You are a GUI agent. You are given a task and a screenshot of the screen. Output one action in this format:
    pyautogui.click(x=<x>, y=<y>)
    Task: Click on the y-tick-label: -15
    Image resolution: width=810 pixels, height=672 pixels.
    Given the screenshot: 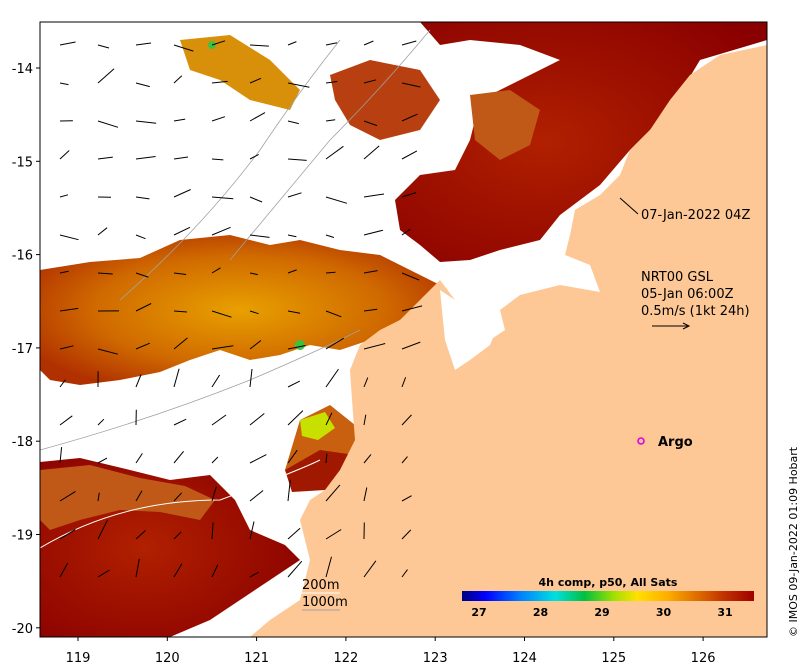 What is the action you would take?
    pyautogui.click(x=22, y=162)
    